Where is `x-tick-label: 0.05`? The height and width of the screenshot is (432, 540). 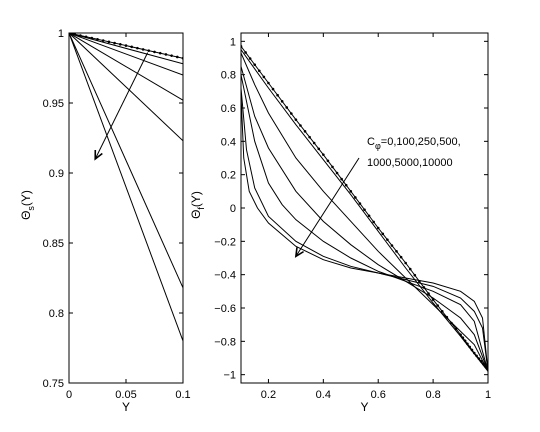 x-tick-label: 0.05 is located at coordinates (125, 395).